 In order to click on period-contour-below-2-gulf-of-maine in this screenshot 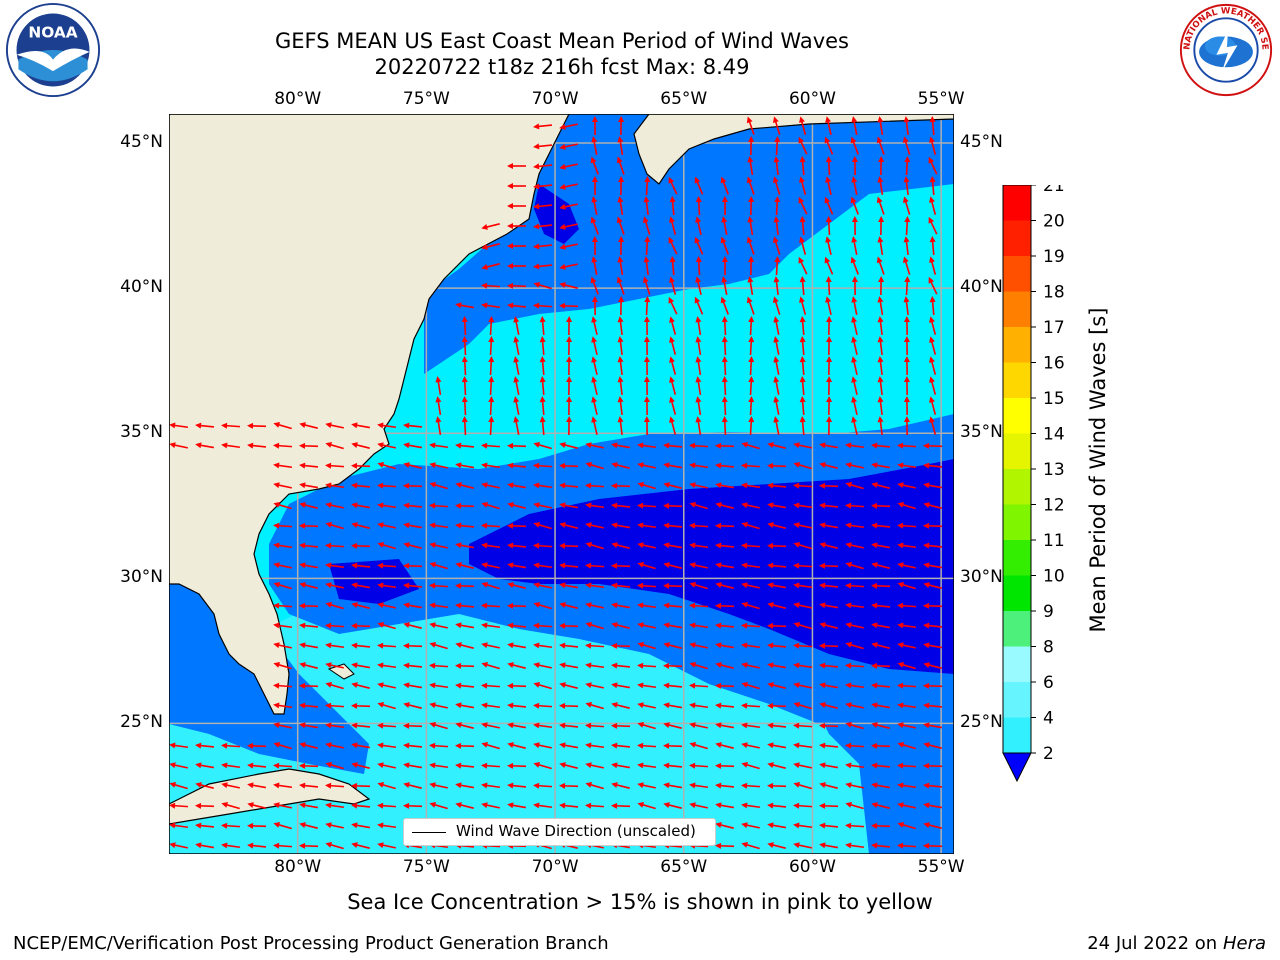, I will do `click(556, 214)`.